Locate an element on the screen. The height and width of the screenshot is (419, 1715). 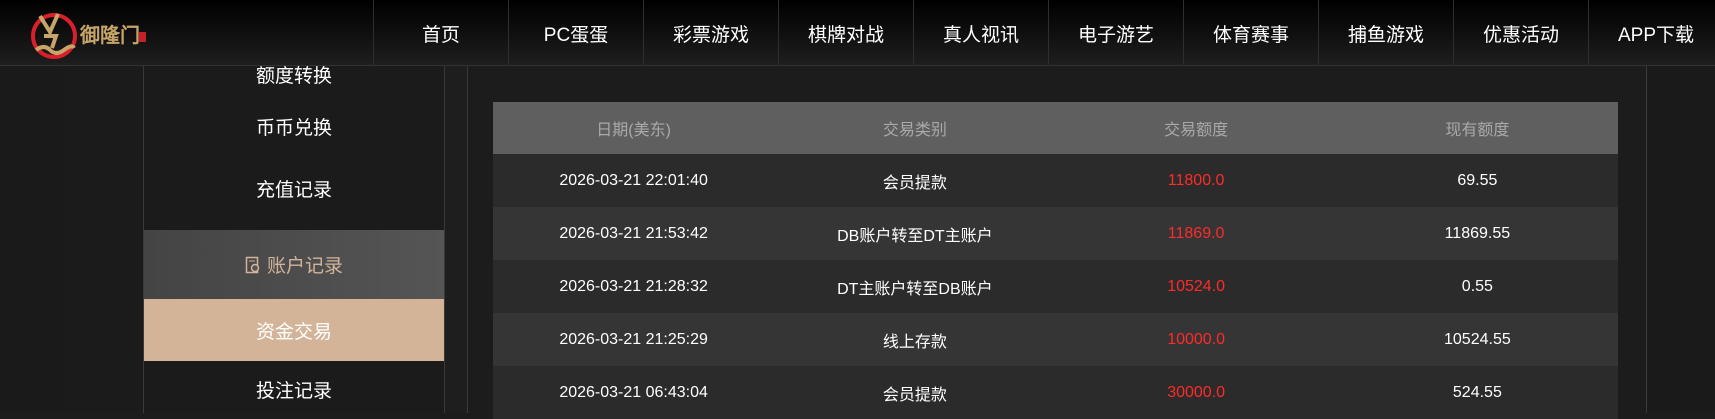
table-row: 2026-03-21 06:43:04 会员提款 30000.0 524.55 is located at coordinates (1055, 392).